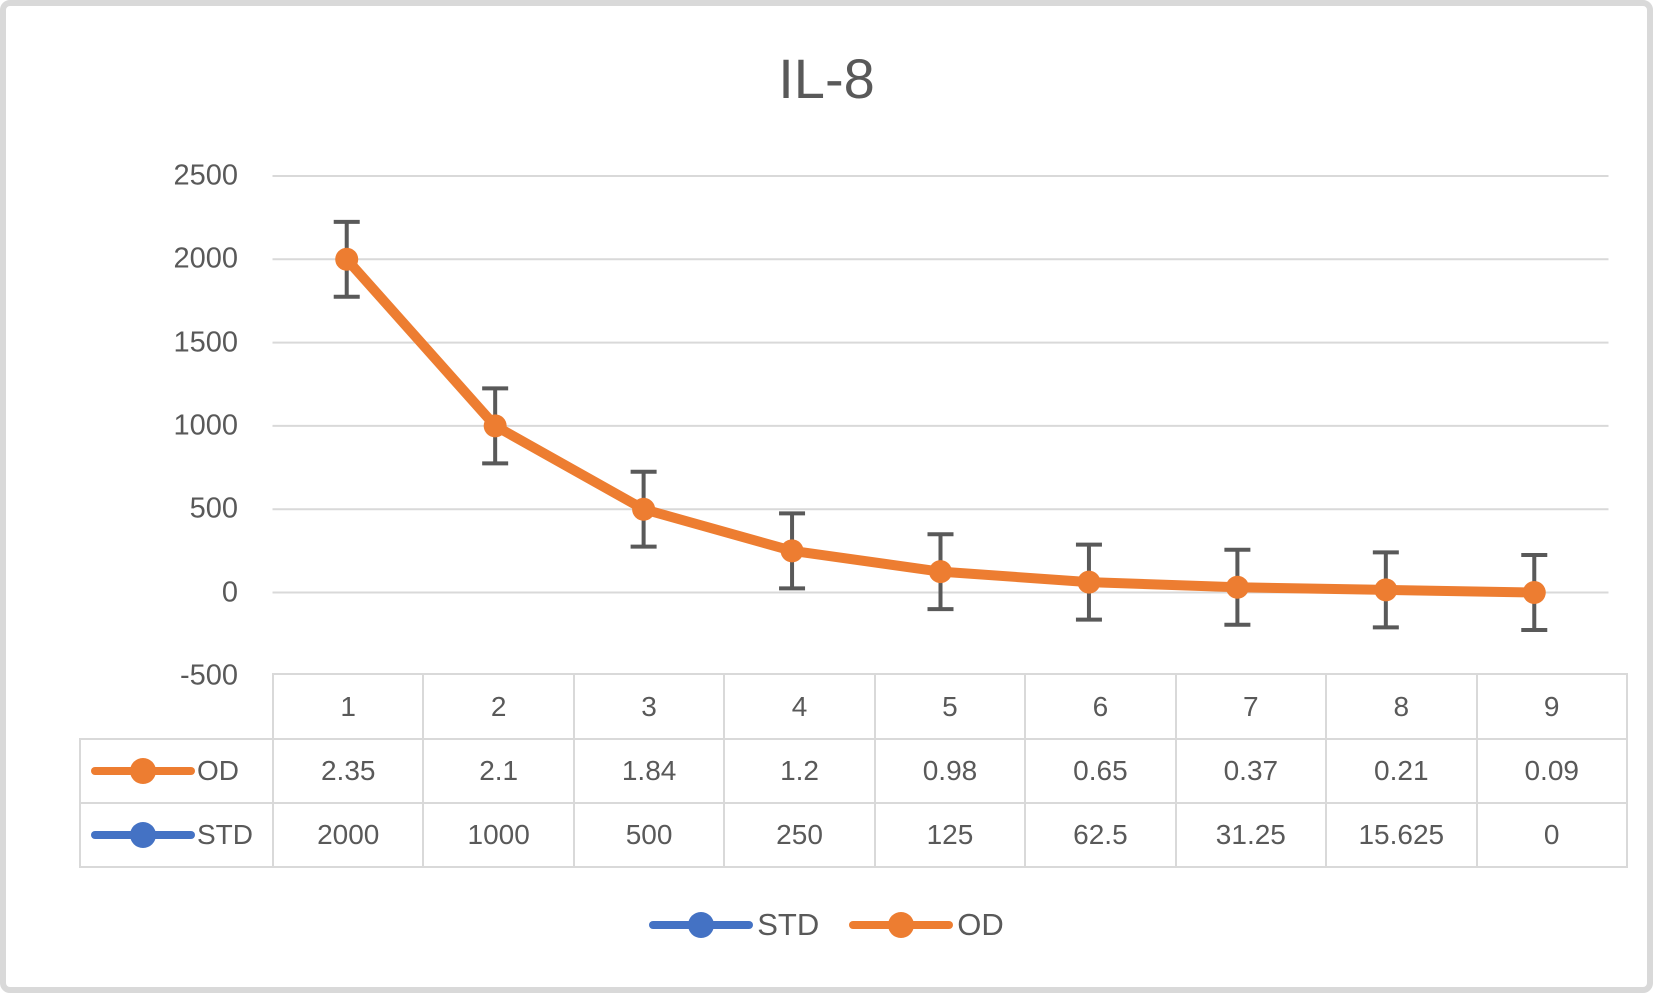 Image resolution: width=1653 pixels, height=993 pixels. I want to click on category-header-cell: 9, so click(1551, 706).